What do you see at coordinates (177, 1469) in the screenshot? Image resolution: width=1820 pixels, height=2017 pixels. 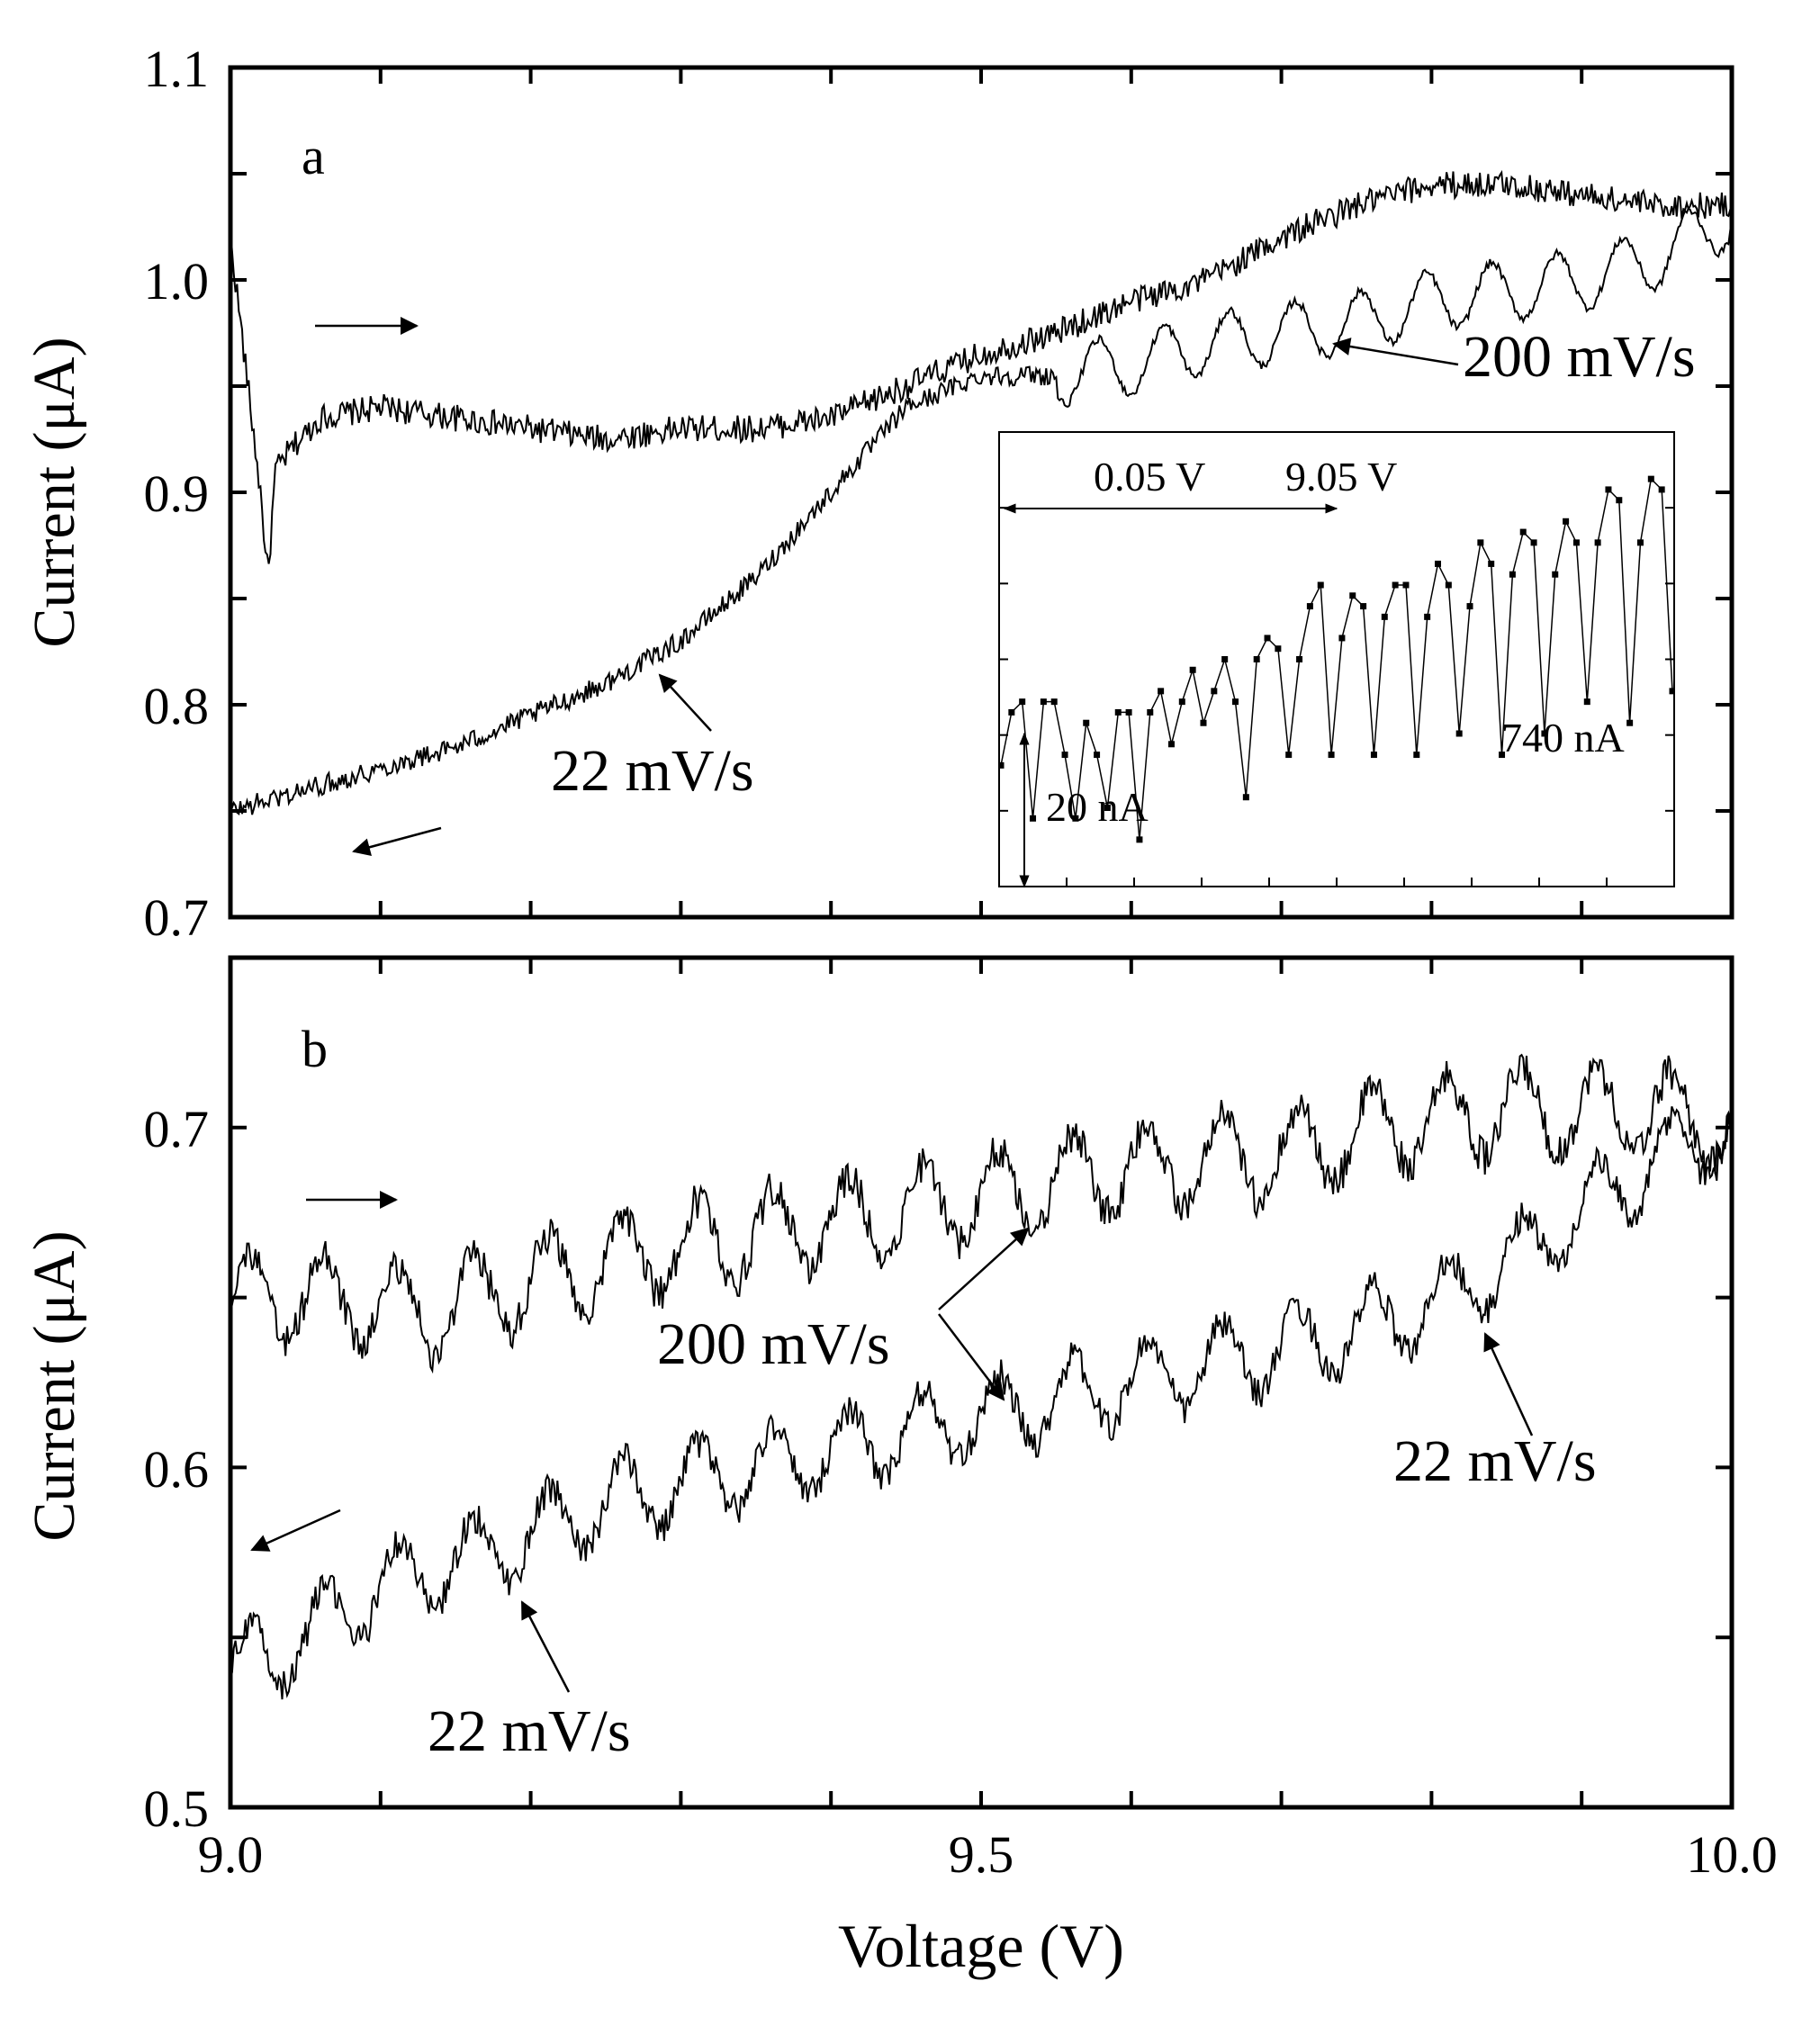 I see `panel-b-ytick-label: 0.6` at bounding box center [177, 1469].